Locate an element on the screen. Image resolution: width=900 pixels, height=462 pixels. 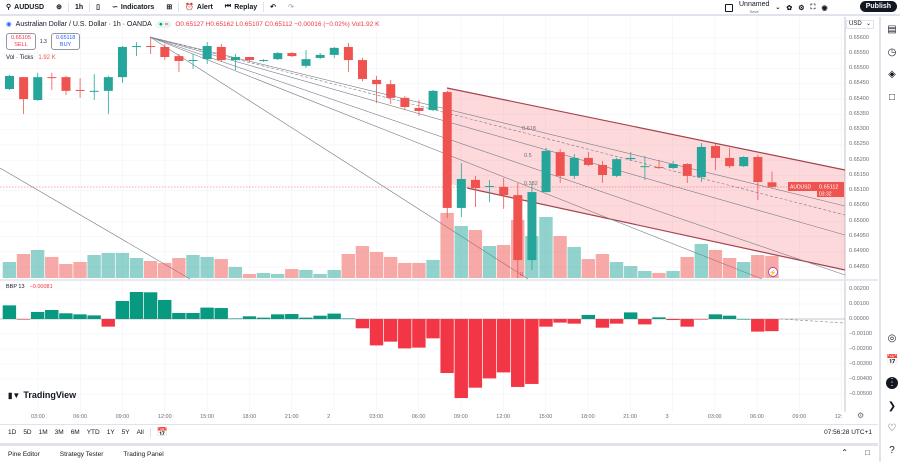
axis-settings-icon: ⚙ is located at coordinates (861, 415).